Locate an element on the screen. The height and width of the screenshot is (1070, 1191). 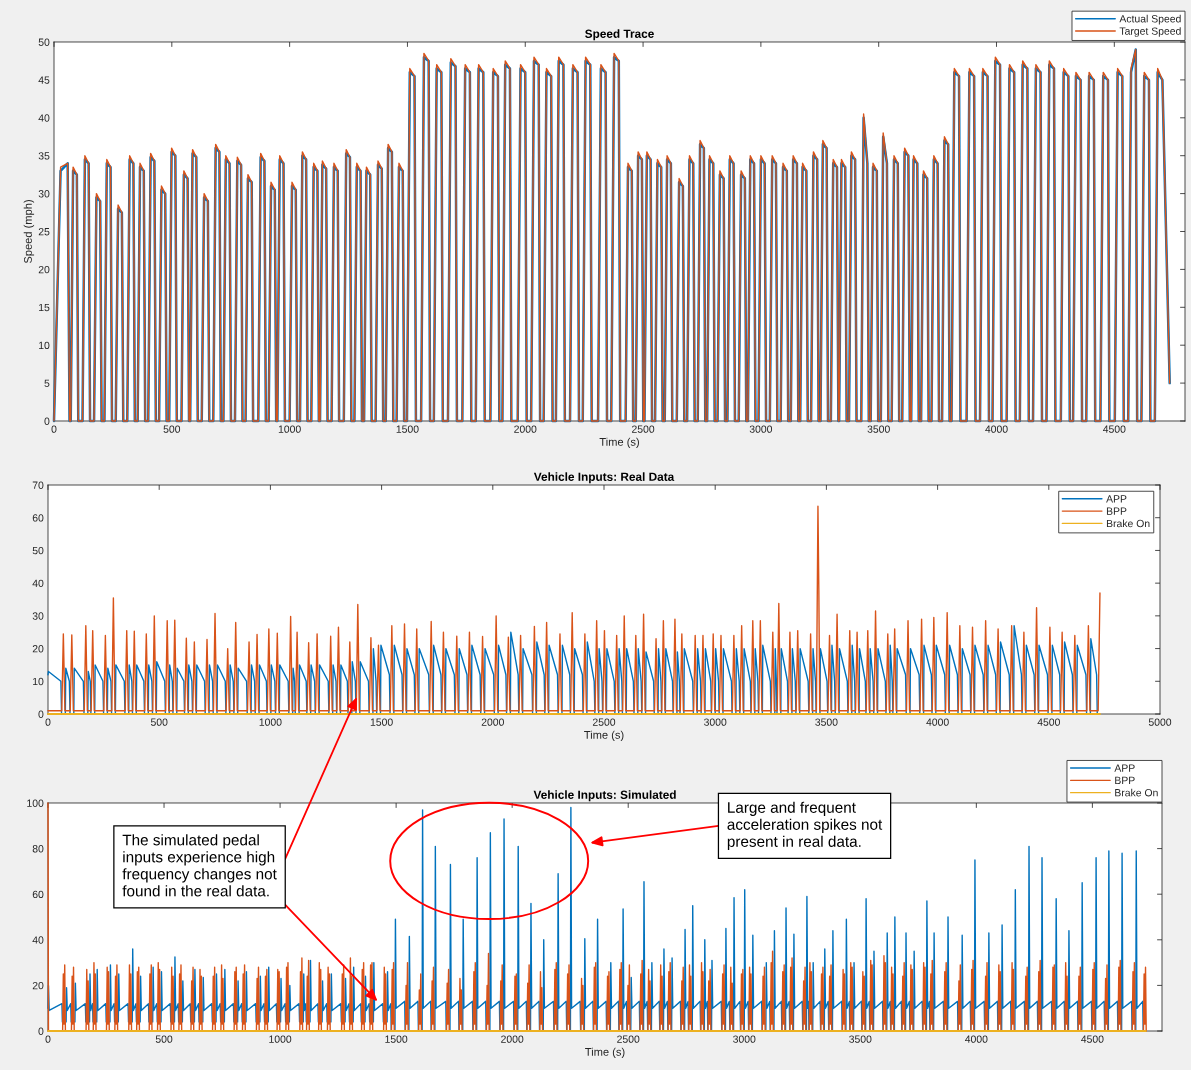
chart-title: Speed Trace is located at coordinates (619, 35).